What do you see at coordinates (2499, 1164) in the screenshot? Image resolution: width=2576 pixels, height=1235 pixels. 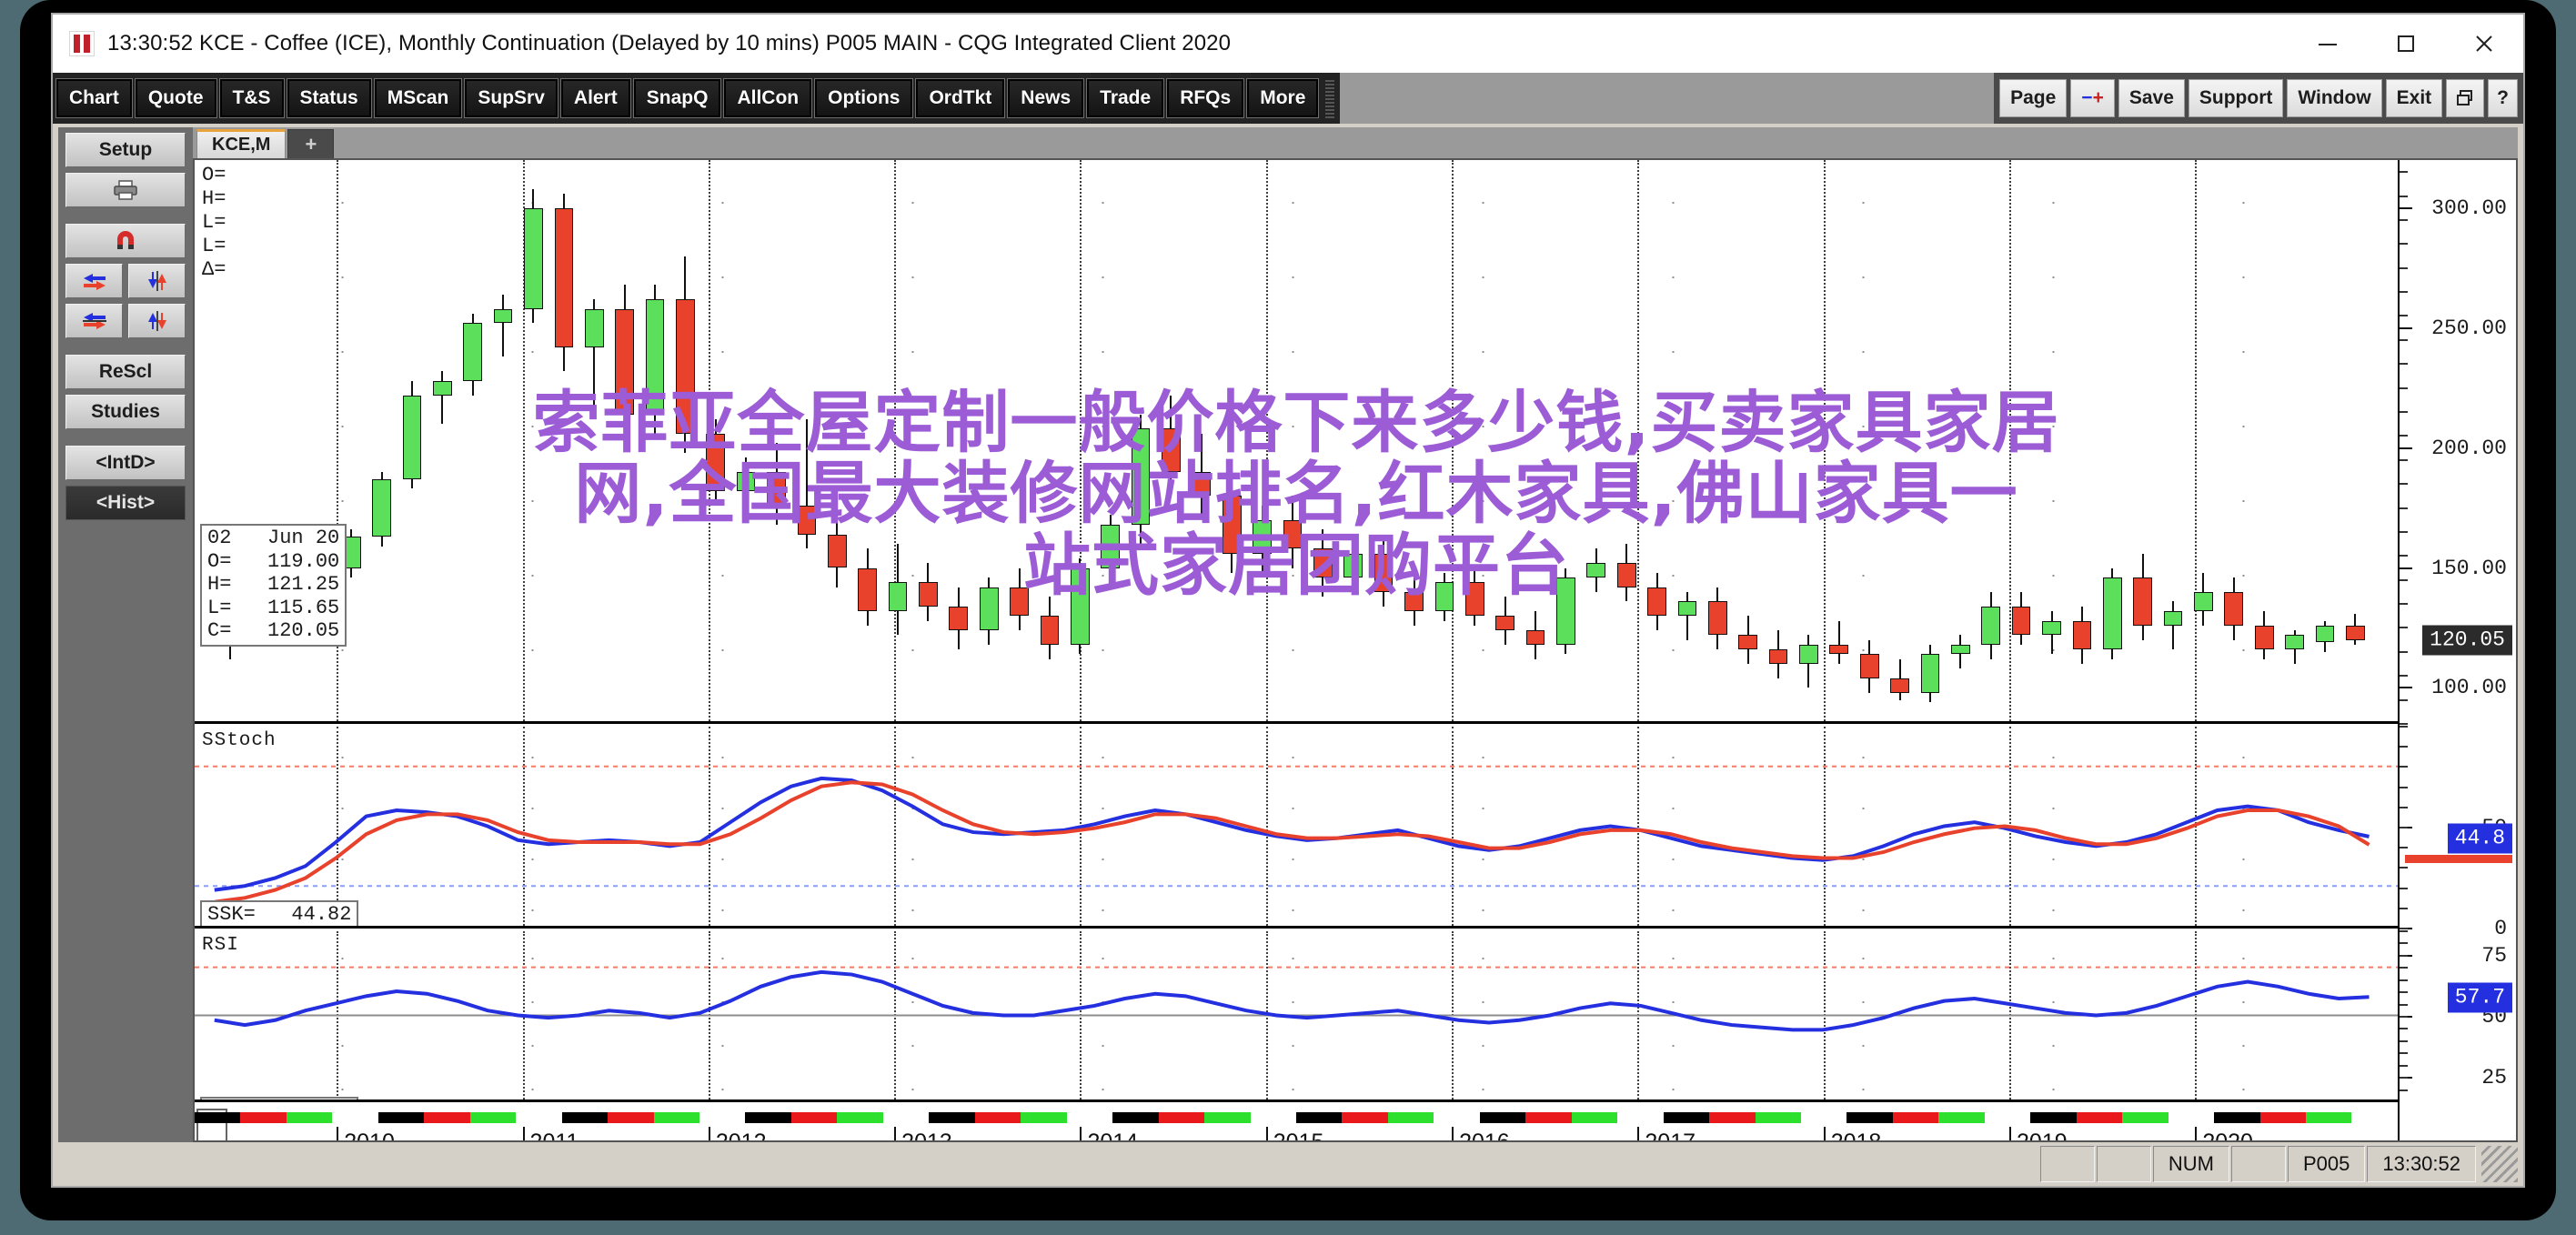 I see `resize-grip` at bounding box center [2499, 1164].